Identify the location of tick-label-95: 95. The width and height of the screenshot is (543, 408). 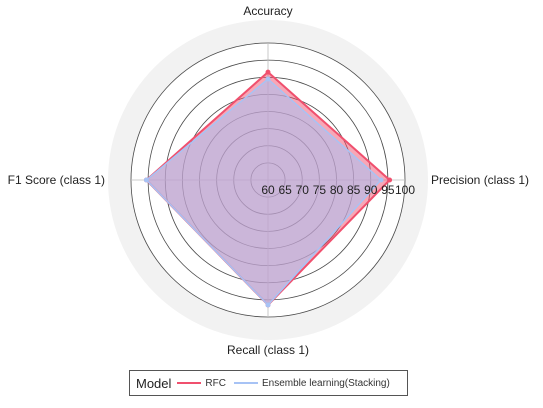
(388, 190).